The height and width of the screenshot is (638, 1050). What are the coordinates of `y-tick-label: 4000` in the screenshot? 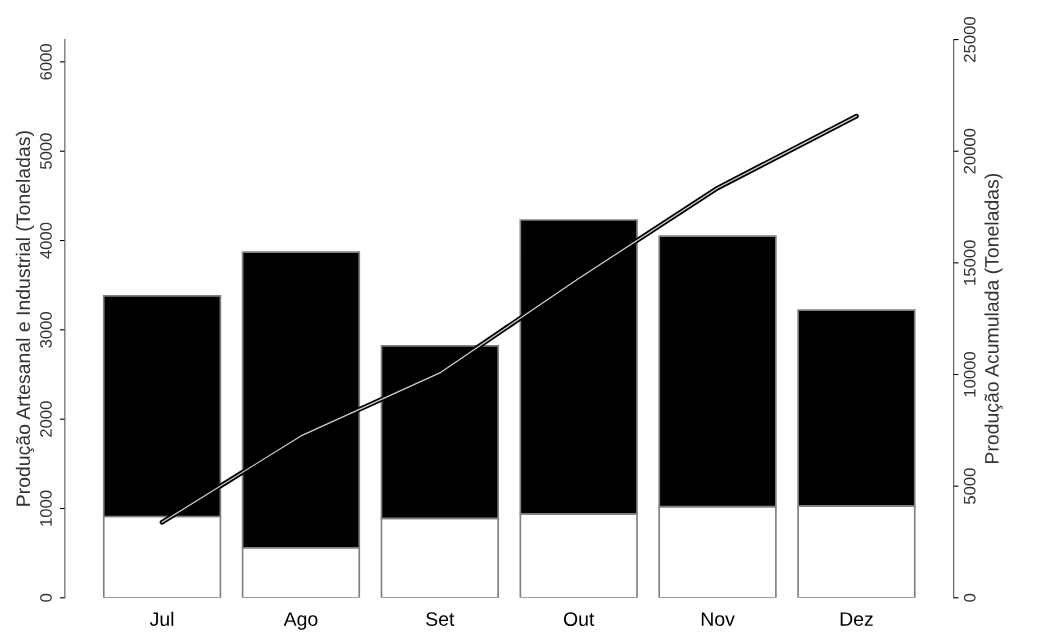 It's located at (46, 240).